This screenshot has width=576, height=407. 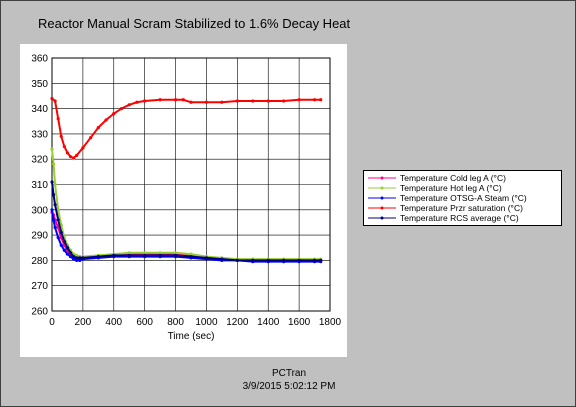 I want to click on y-tick-label: 310, so click(x=39, y=185).